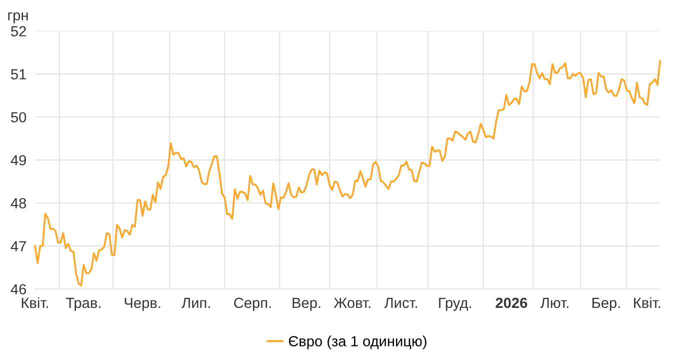 This screenshot has width=678, height=350. What do you see at coordinates (142, 304) in the screenshot?
I see `x-tick-label: Черв.` at bounding box center [142, 304].